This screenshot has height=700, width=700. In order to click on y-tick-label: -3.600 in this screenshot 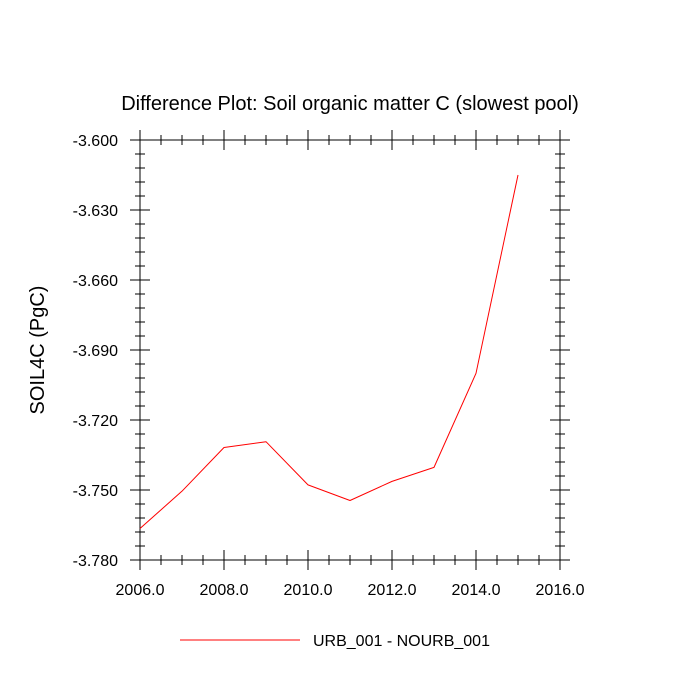, I will do `click(95, 141)`.